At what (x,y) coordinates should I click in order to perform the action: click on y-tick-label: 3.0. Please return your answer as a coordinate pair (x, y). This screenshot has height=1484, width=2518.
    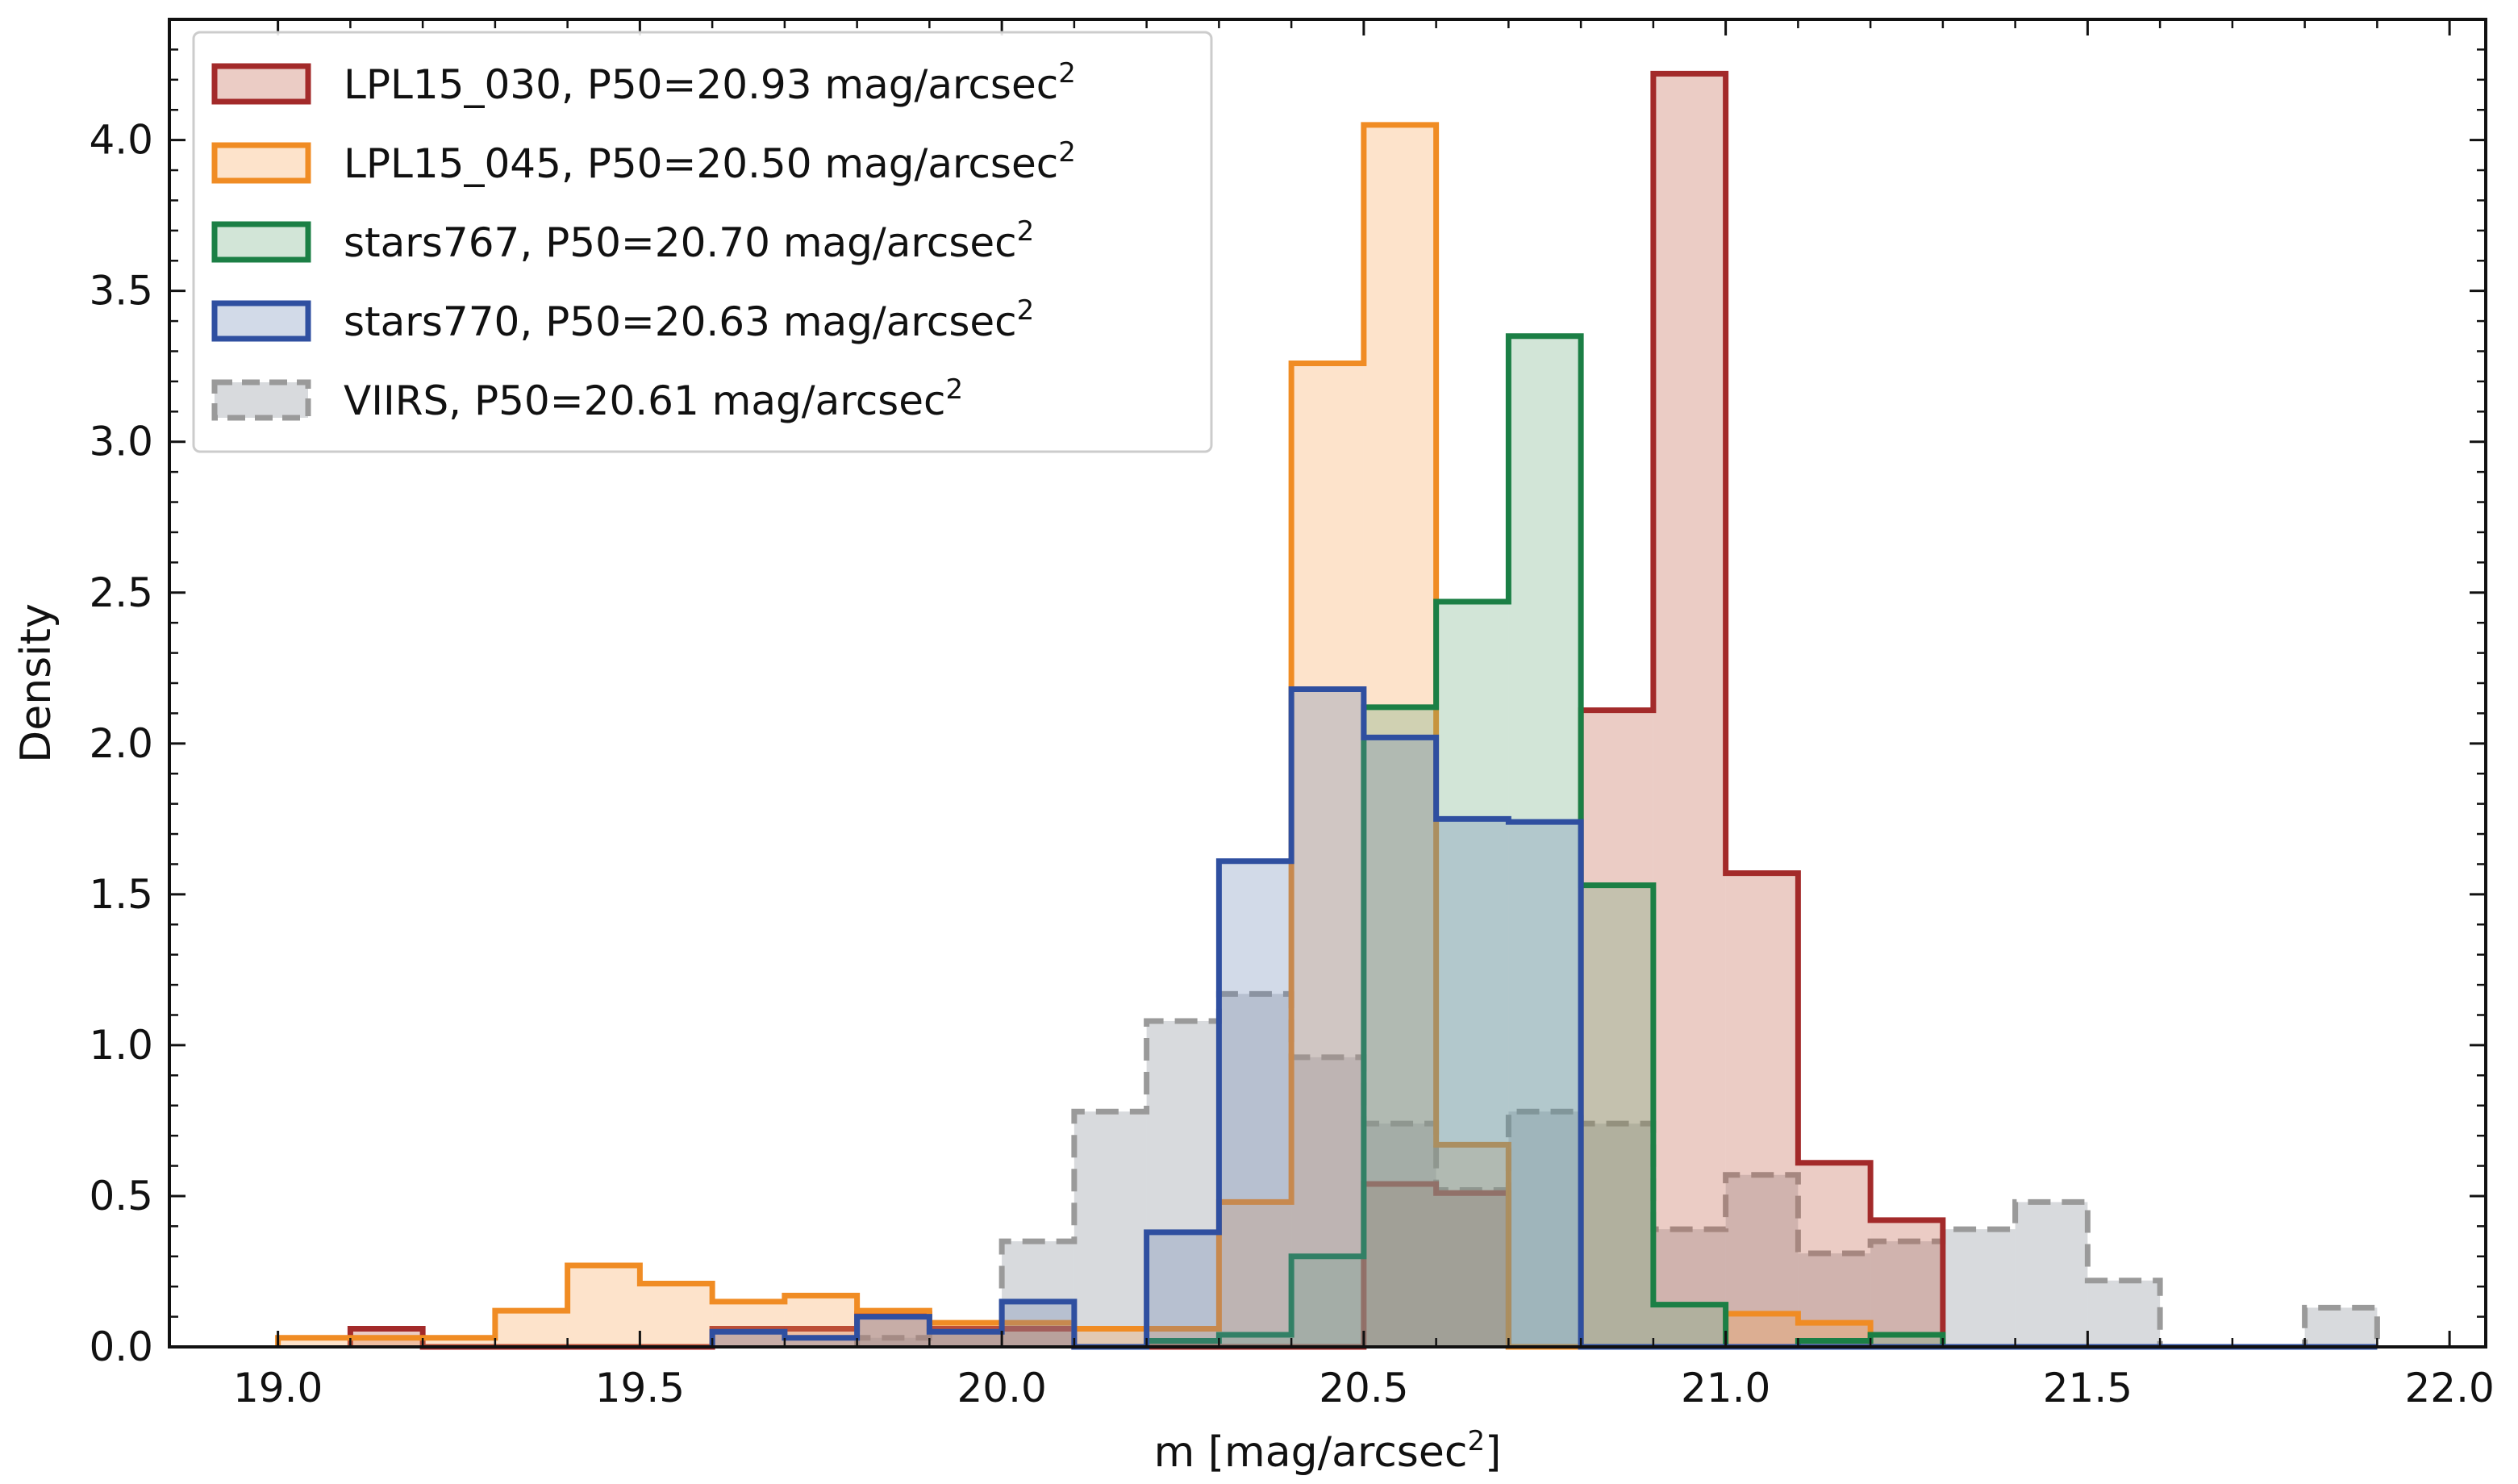
    Looking at the image, I should click on (121, 442).